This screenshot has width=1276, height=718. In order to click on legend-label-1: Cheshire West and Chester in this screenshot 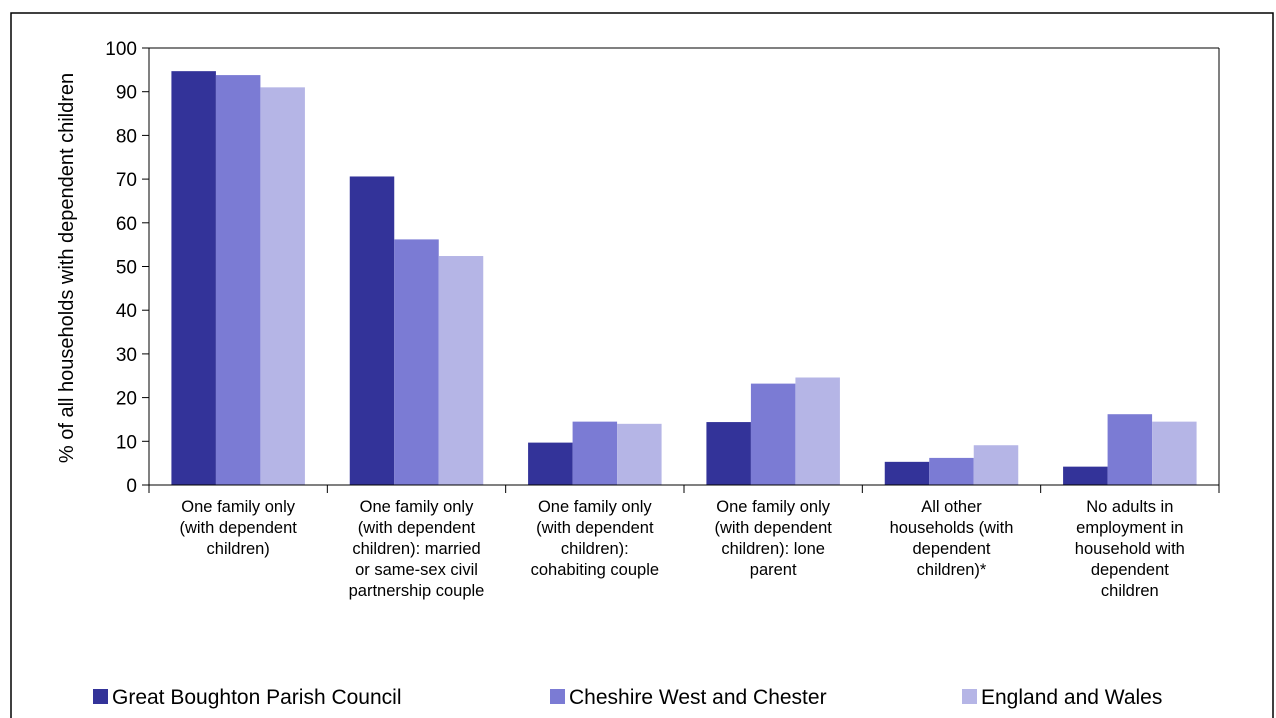, I will do `click(698, 697)`.